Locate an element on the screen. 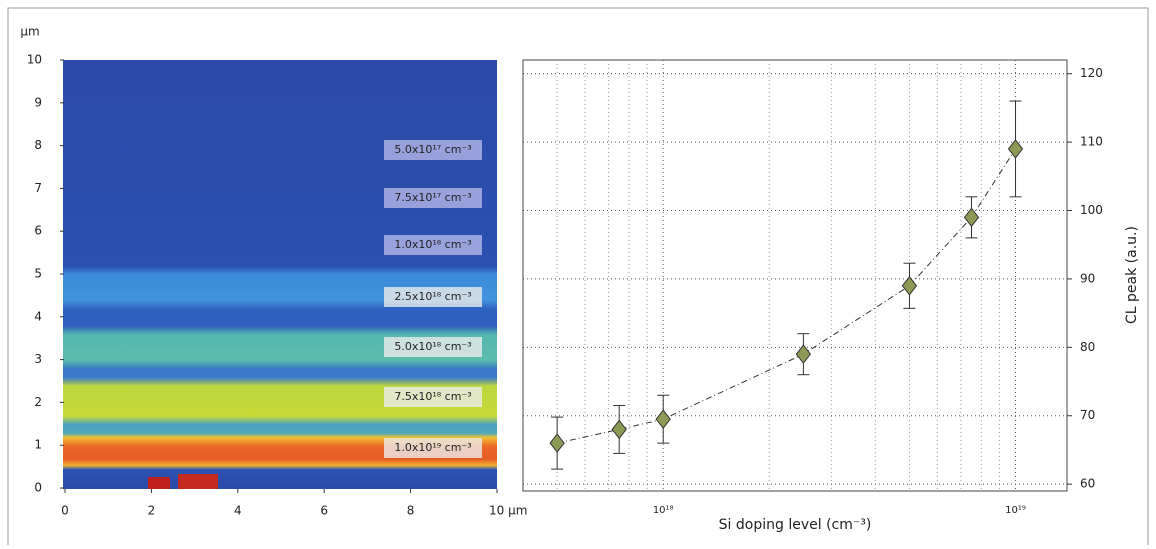 The width and height of the screenshot is (1156, 549). y-tick-label: 0 is located at coordinates (38, 488).